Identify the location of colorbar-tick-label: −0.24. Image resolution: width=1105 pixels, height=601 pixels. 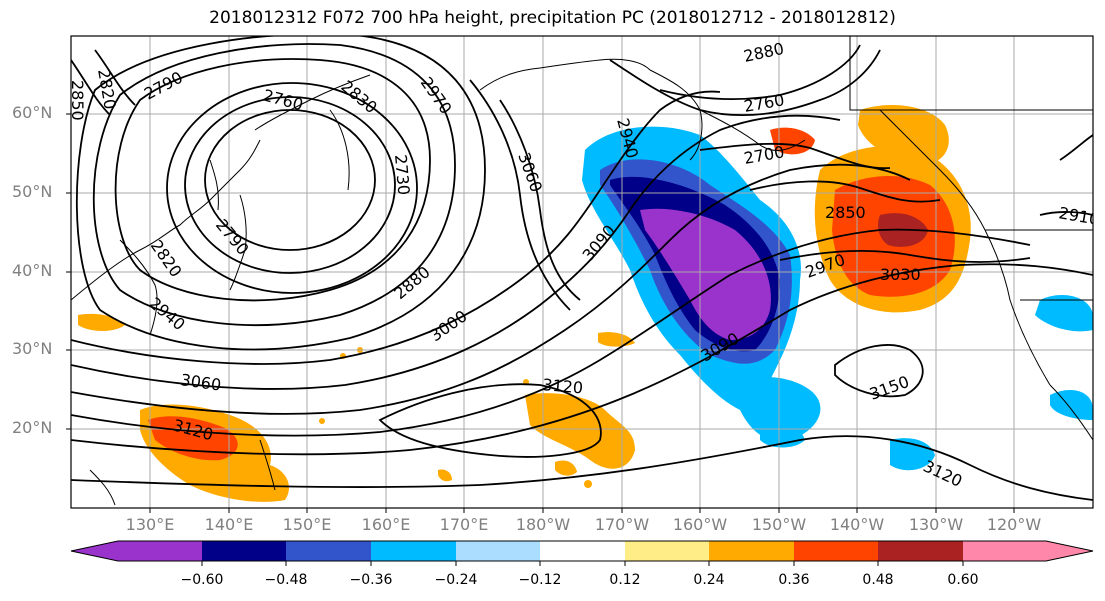
(456, 580).